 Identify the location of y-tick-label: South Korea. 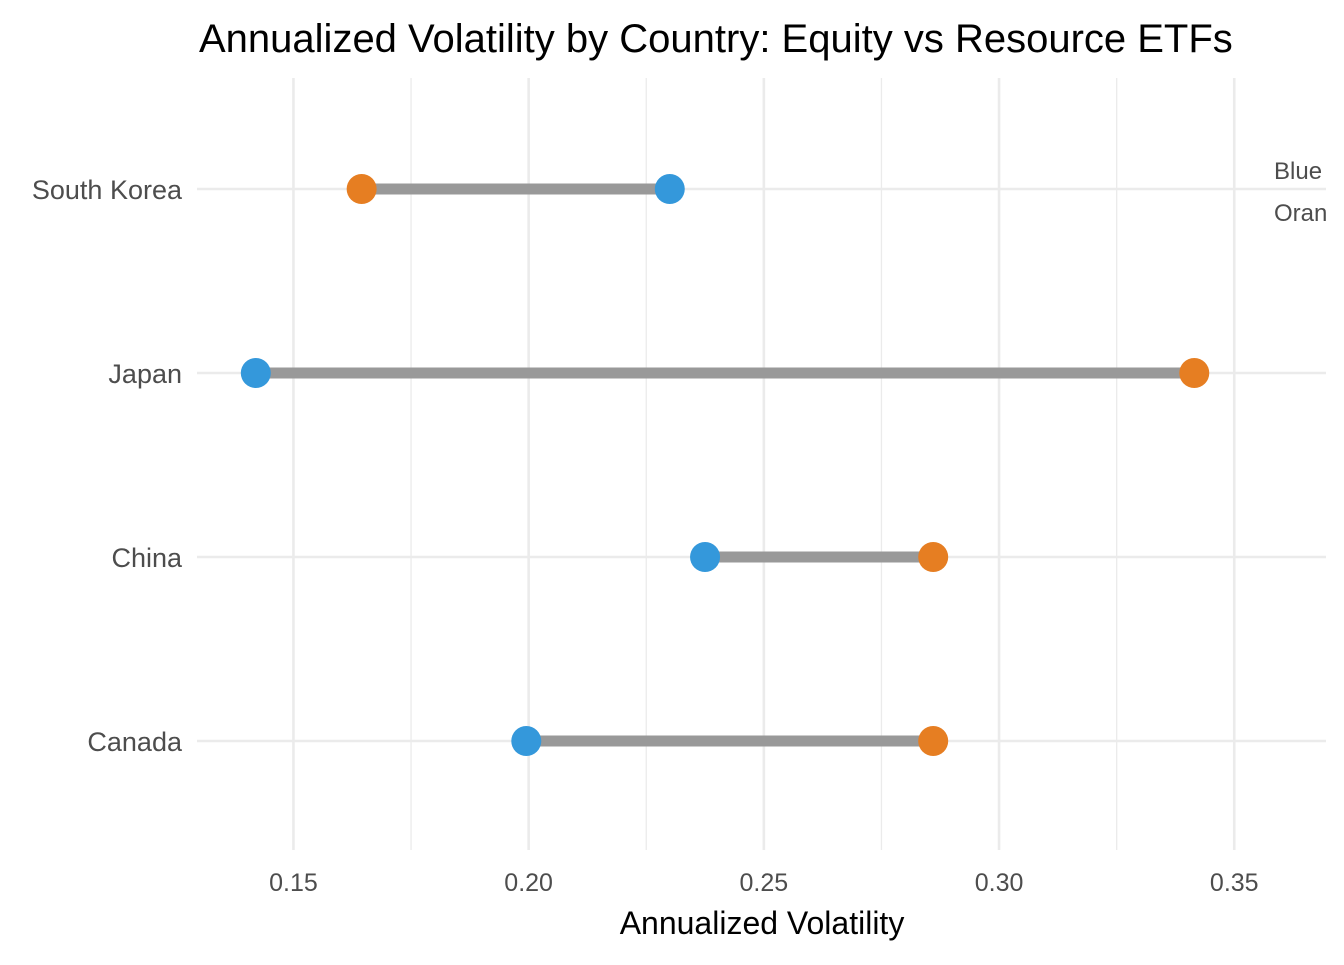
(107, 190).